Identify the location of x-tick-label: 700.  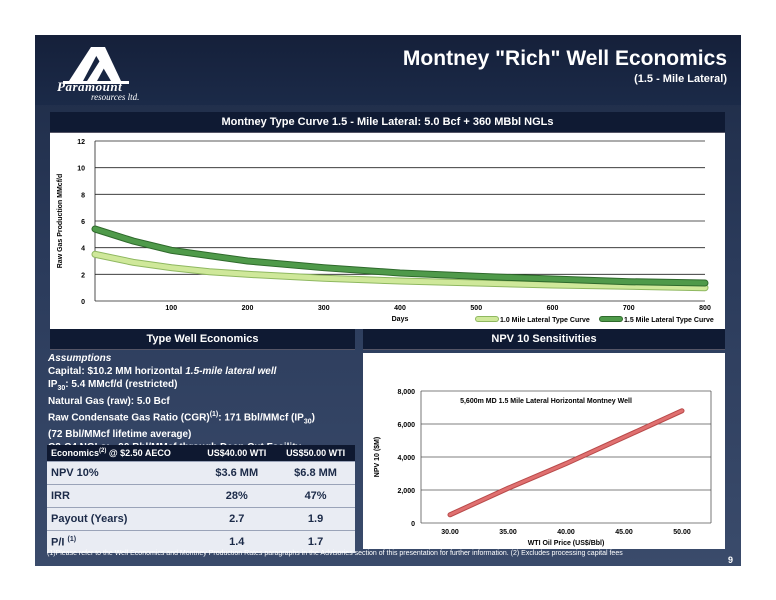
(629, 308).